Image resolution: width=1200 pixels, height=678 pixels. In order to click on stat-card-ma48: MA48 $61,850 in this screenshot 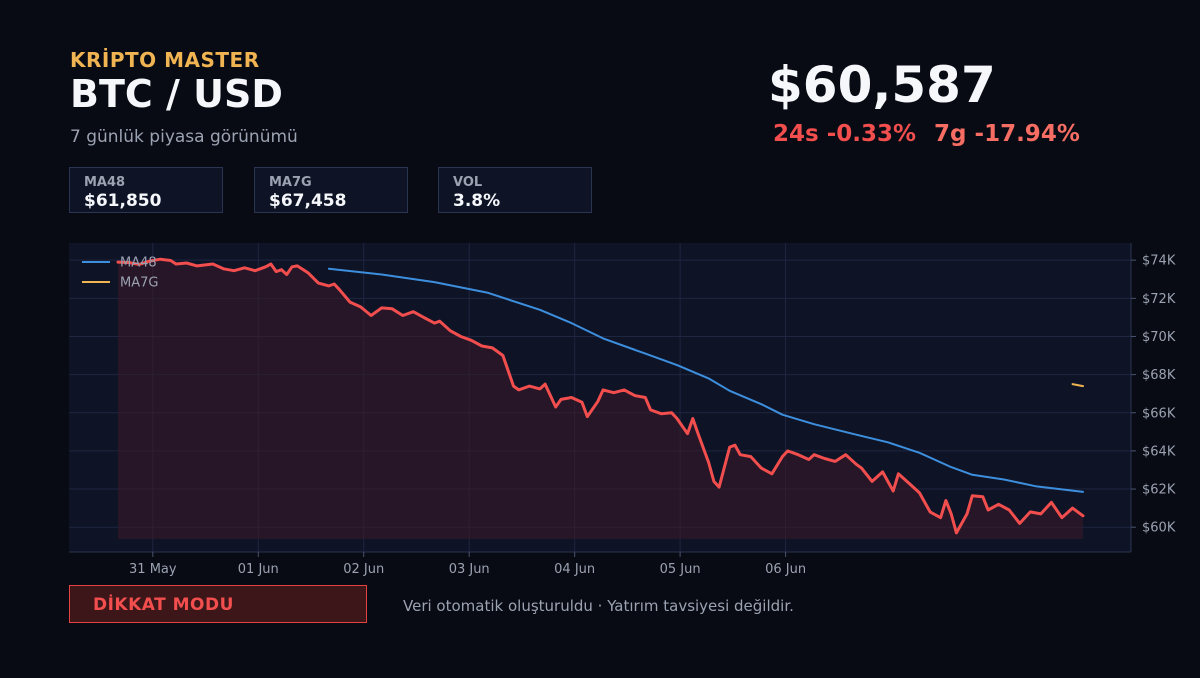, I will do `click(146, 190)`.